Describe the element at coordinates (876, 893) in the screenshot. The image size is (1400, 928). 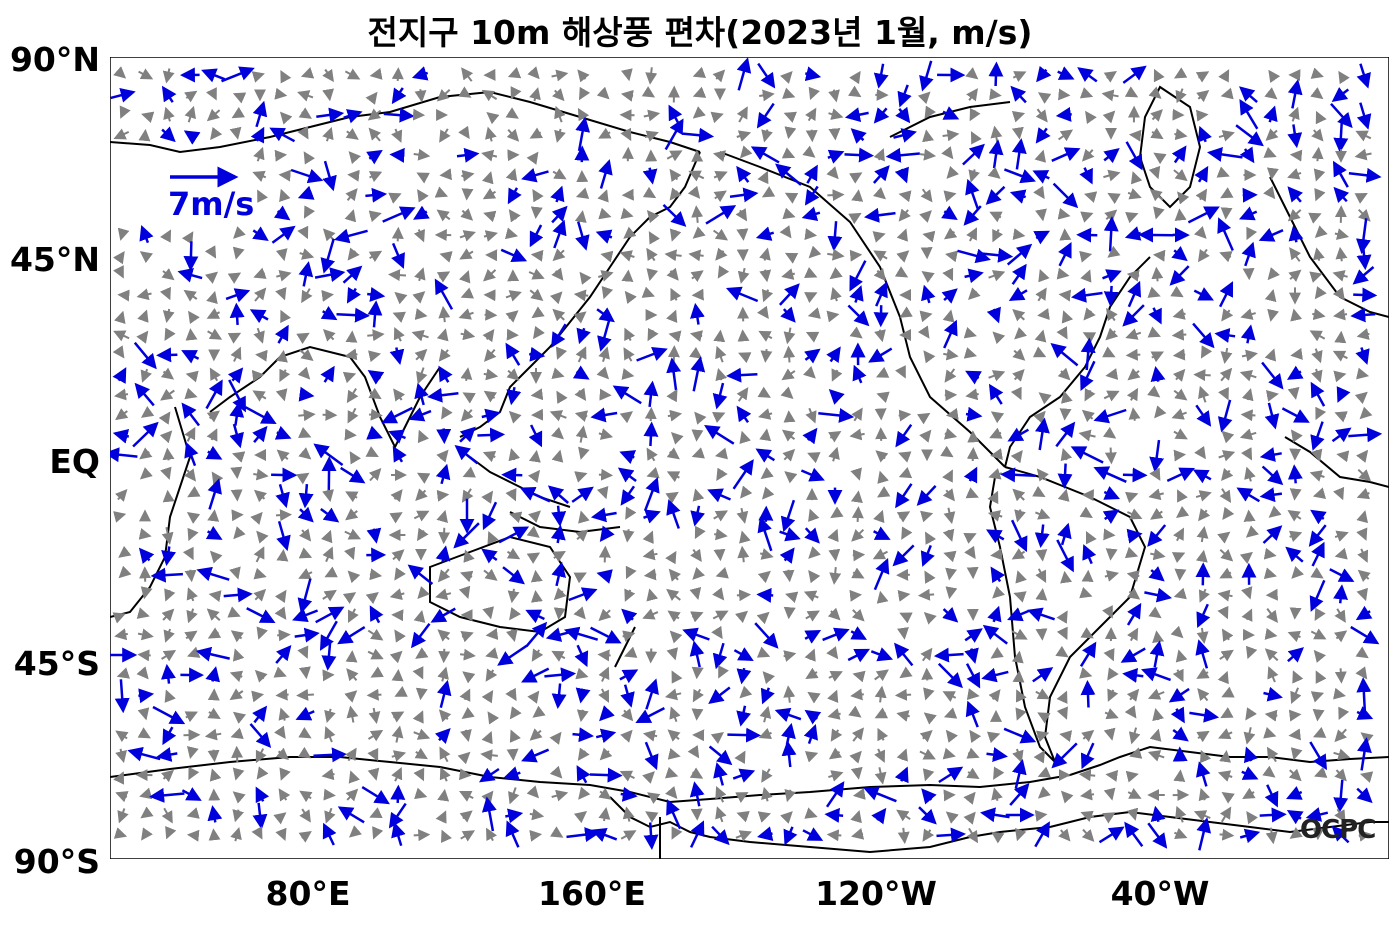
I see `lon-label-120w: 120°W` at that location.